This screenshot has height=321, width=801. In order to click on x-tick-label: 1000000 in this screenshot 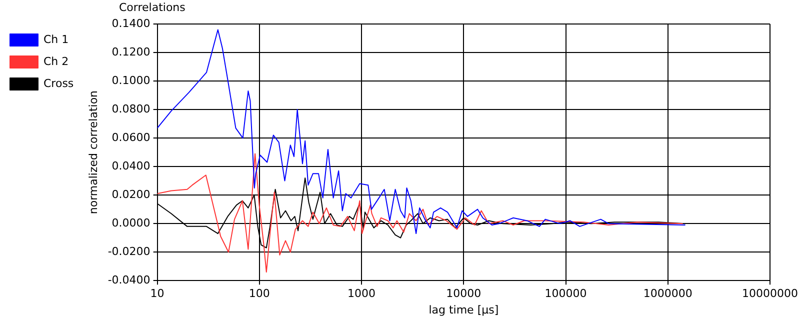, I will do `click(667, 293)`.